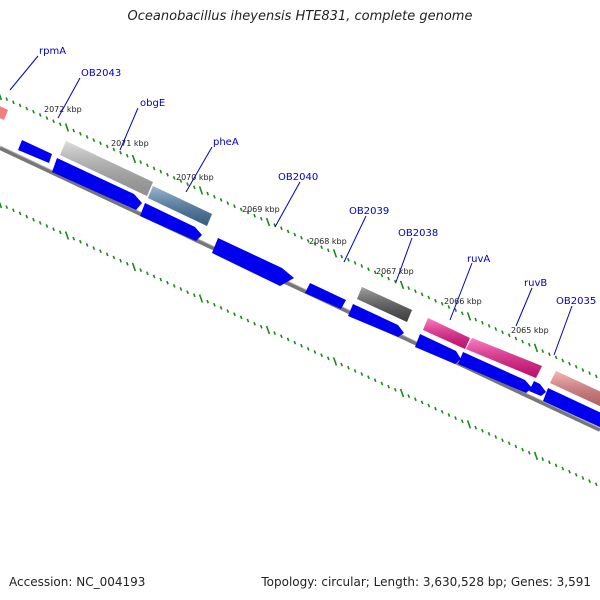 The width and height of the screenshot is (600, 600). Describe the element at coordinates (226, 142) in the screenshot. I see `gene-label-pheA: pheA` at that location.